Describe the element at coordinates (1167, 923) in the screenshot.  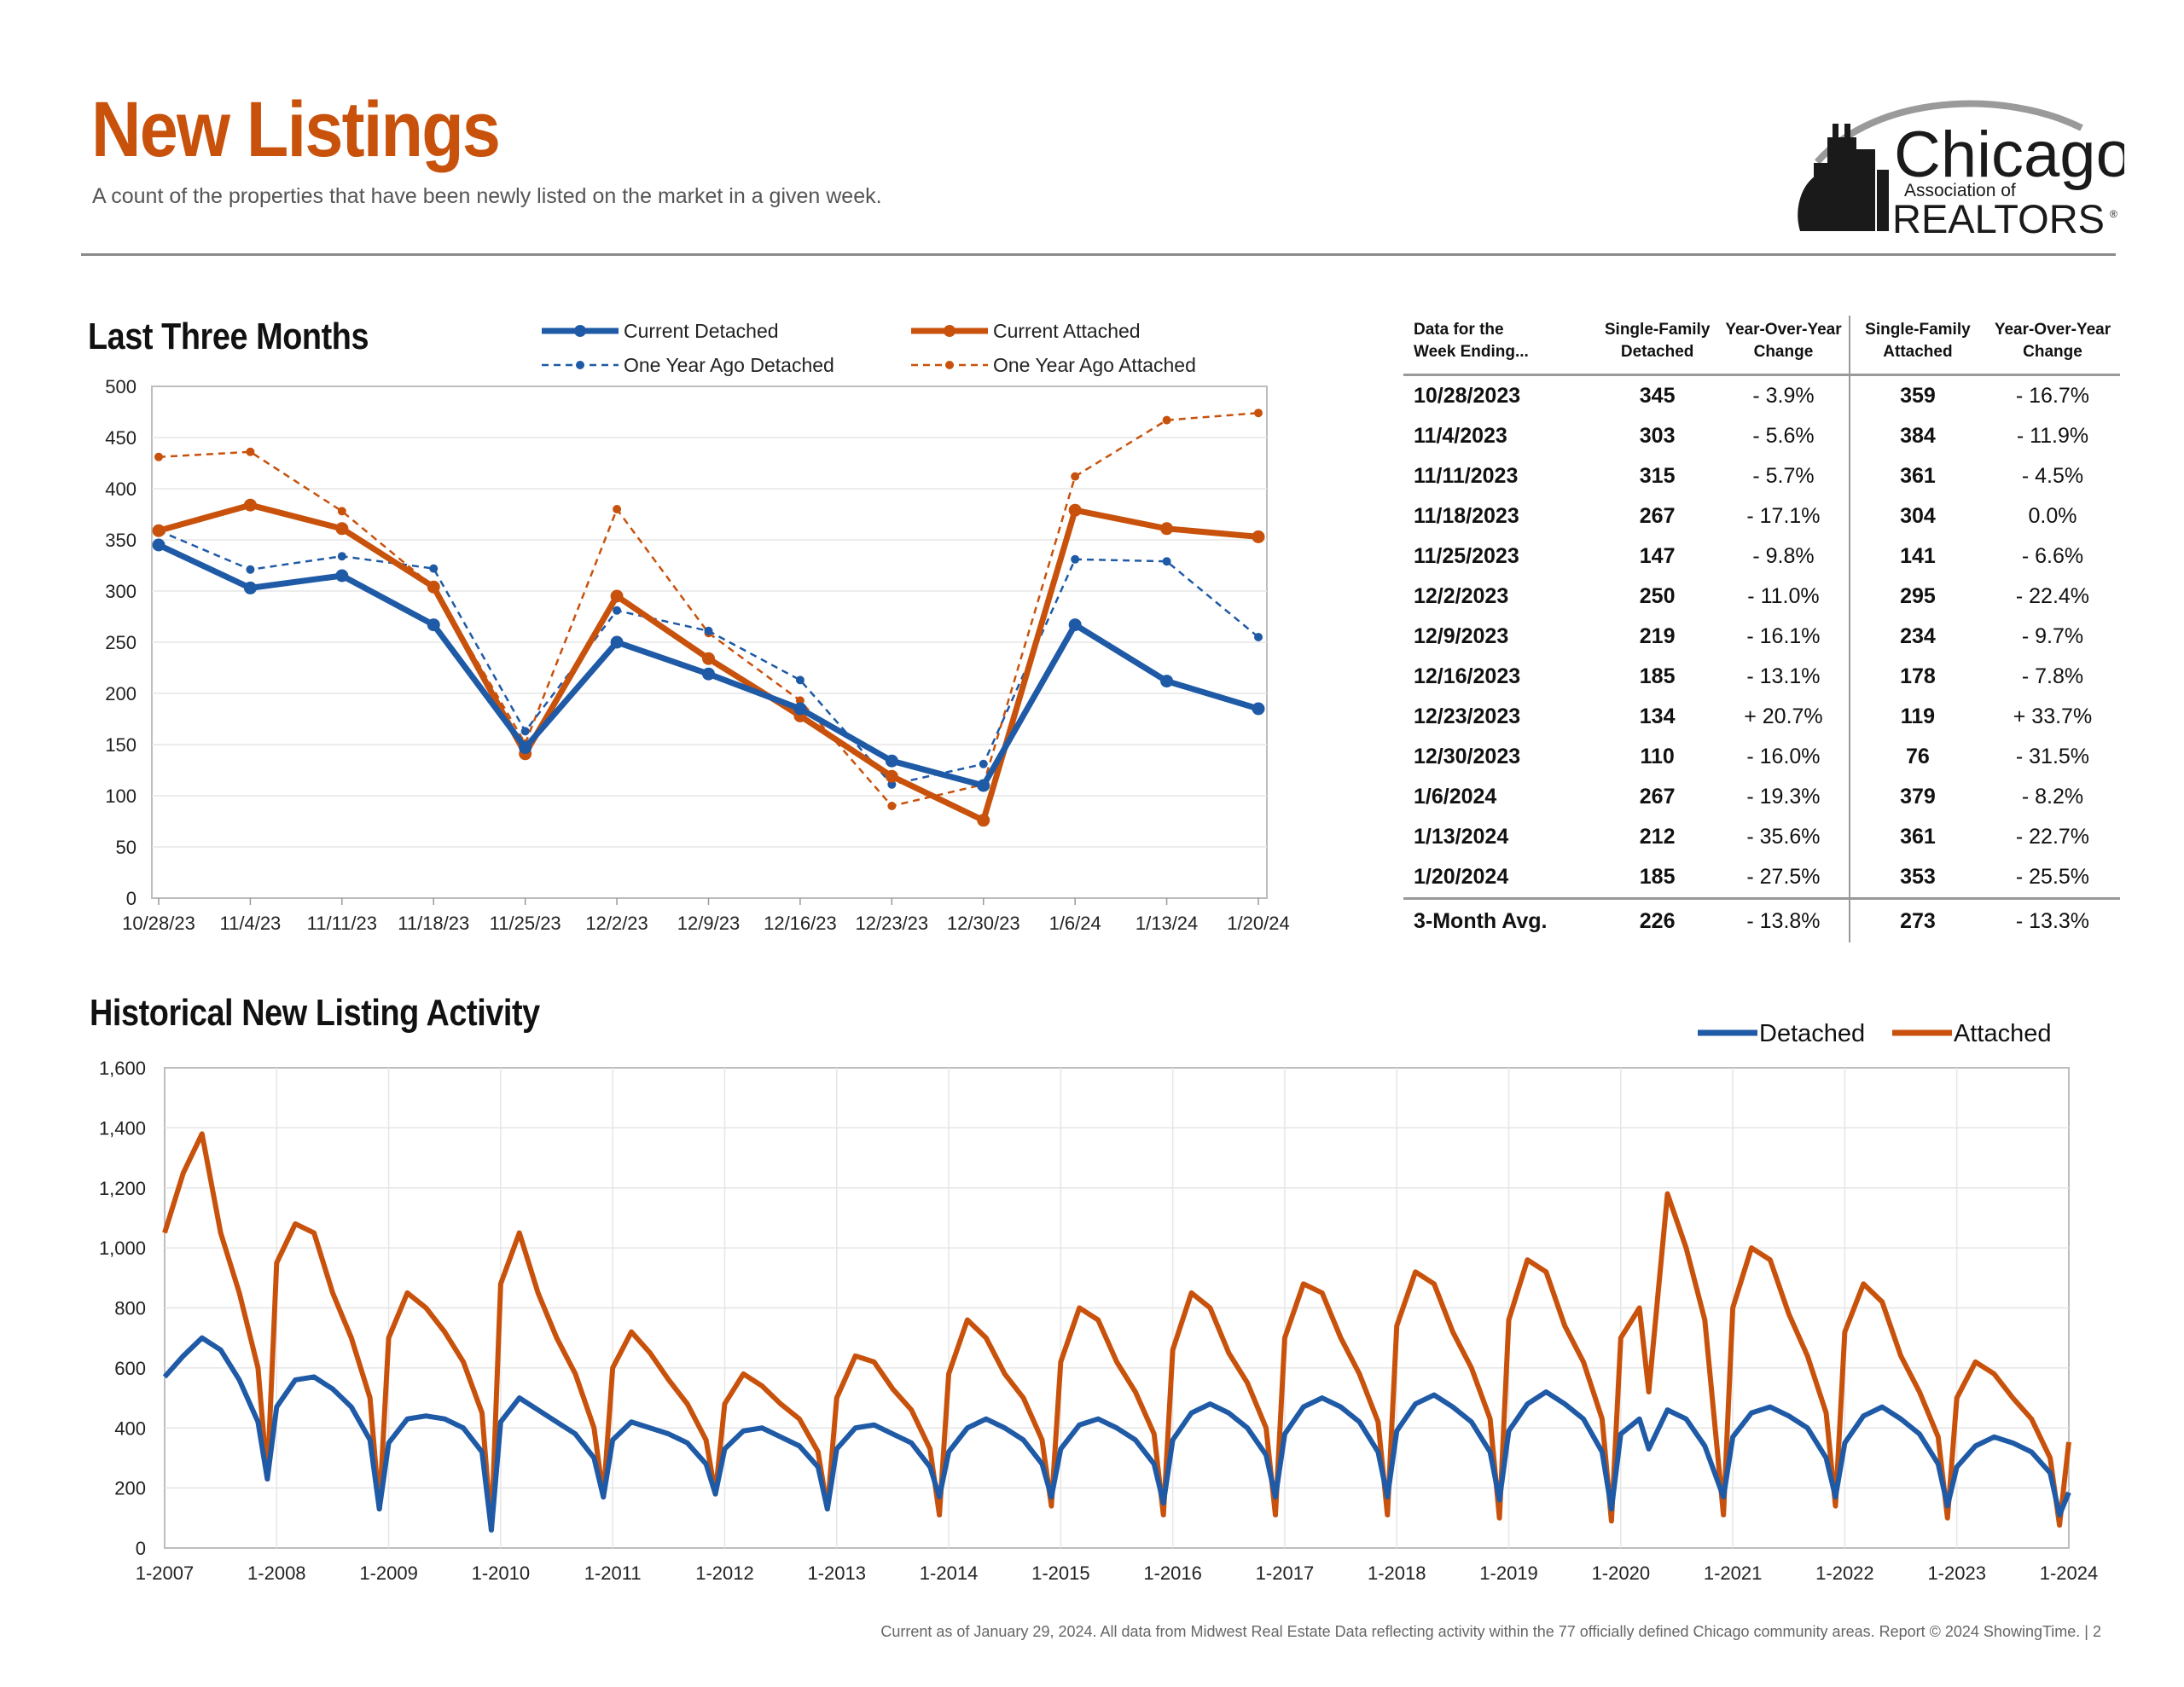
I see `x-tick-label: 1/13/24` at that location.